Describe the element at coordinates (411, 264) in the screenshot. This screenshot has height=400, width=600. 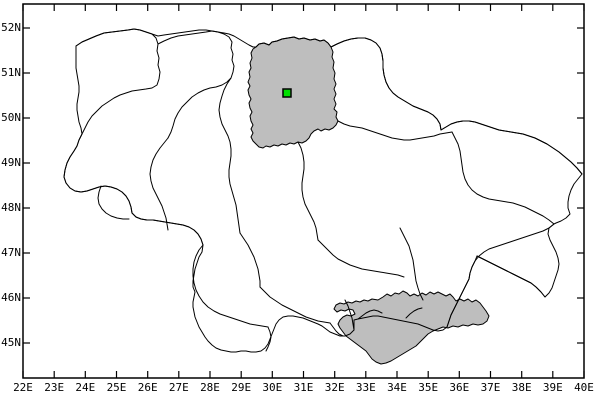
I see `border-dnipropetrovsk` at that location.